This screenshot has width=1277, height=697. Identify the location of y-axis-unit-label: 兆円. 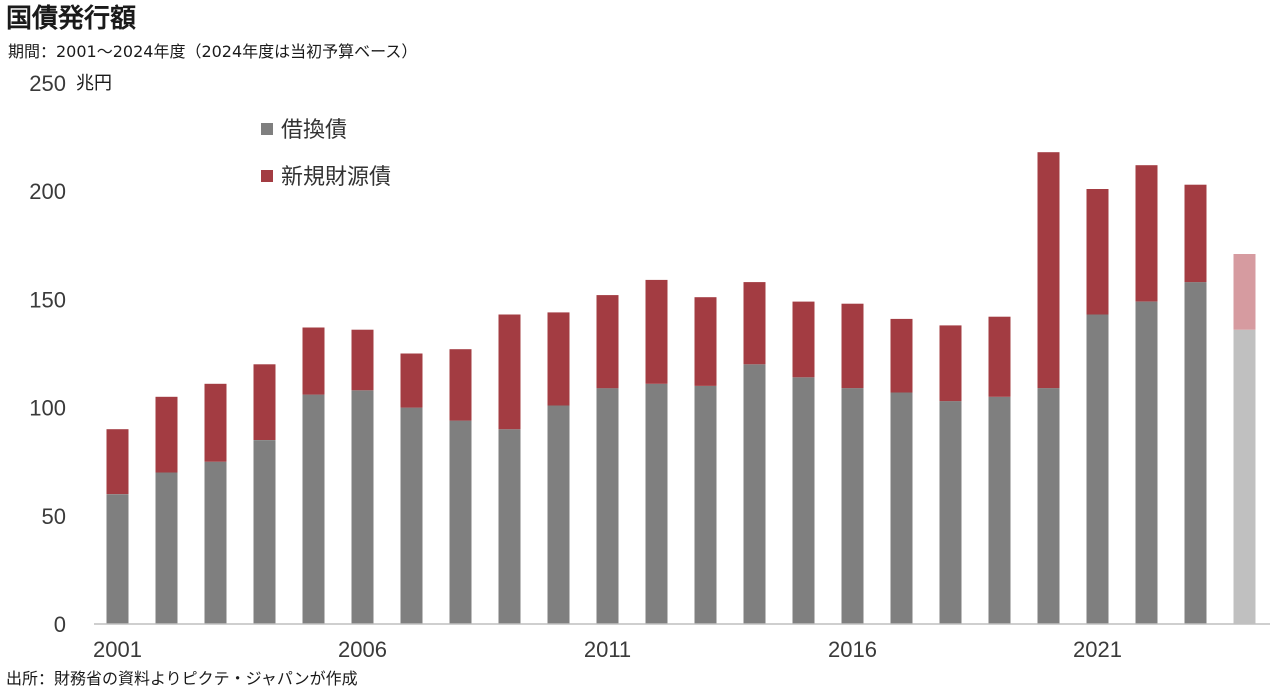
(94, 83).